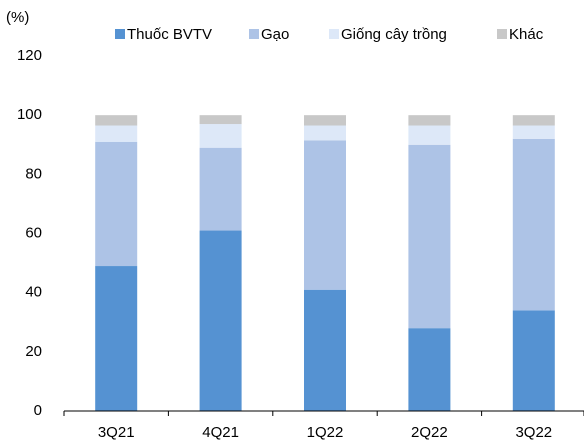 The height and width of the screenshot is (447, 584). Describe the element at coordinates (533, 432) in the screenshot. I see `x-tick-label: 3Q22` at that location.